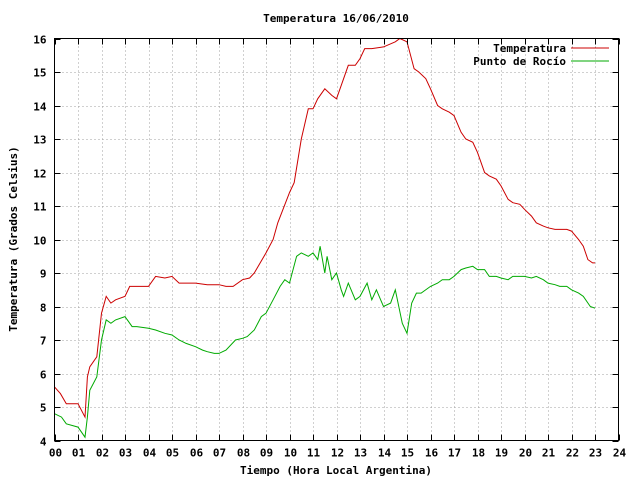  I want to click on x-tick-label: 02, so click(102, 453).